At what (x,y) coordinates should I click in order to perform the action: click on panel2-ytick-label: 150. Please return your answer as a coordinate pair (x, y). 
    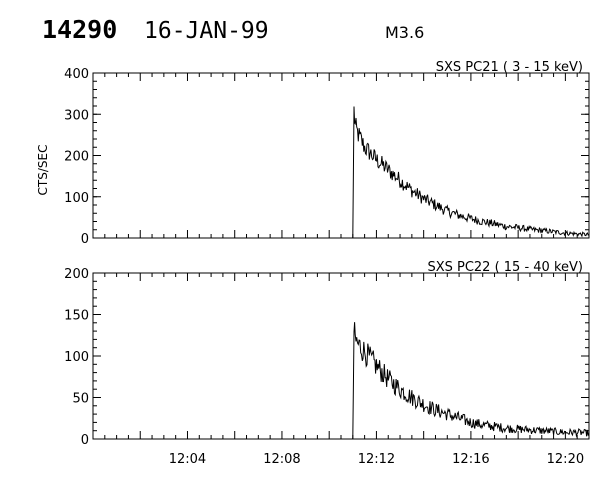
    Looking at the image, I should click on (76, 316).